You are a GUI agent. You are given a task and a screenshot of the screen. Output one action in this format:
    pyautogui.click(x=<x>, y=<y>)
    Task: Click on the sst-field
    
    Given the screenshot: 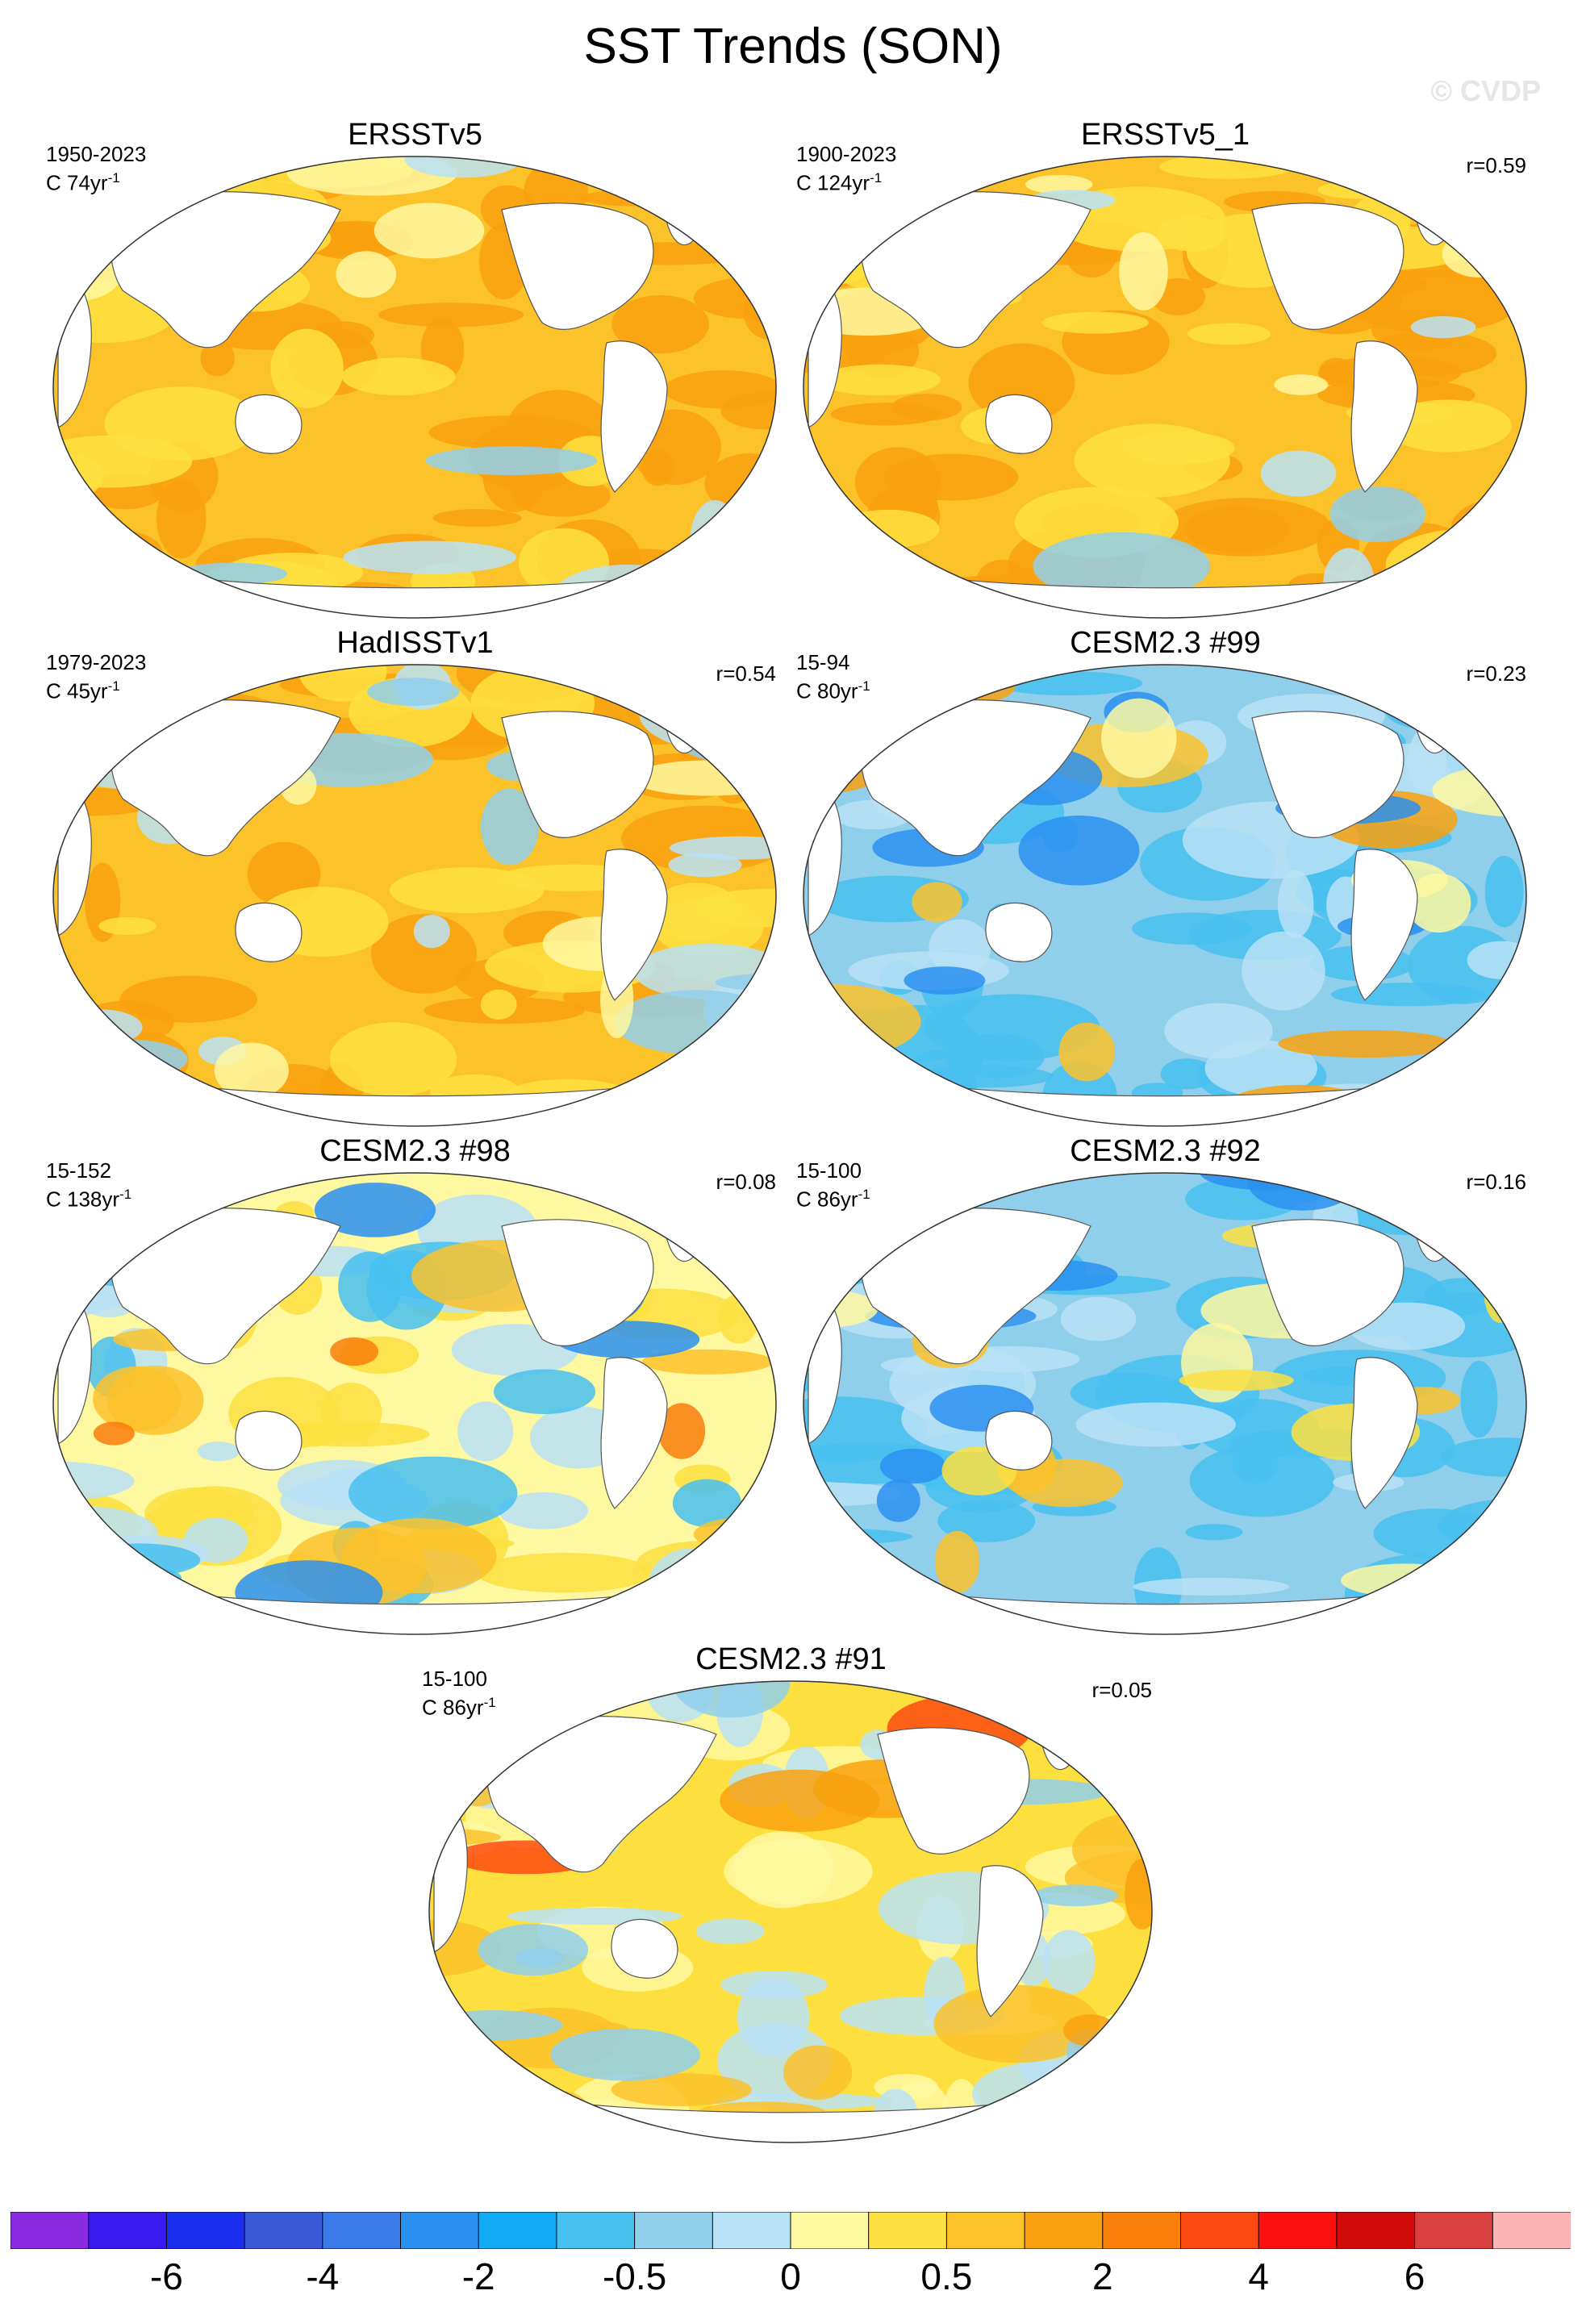 What is the action you would take?
    pyautogui.click(x=1164, y=895)
    